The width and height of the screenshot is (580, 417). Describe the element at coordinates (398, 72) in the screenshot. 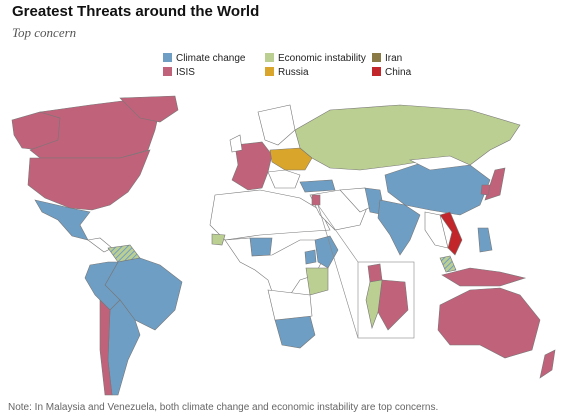

I see `legend-label: China` at that location.